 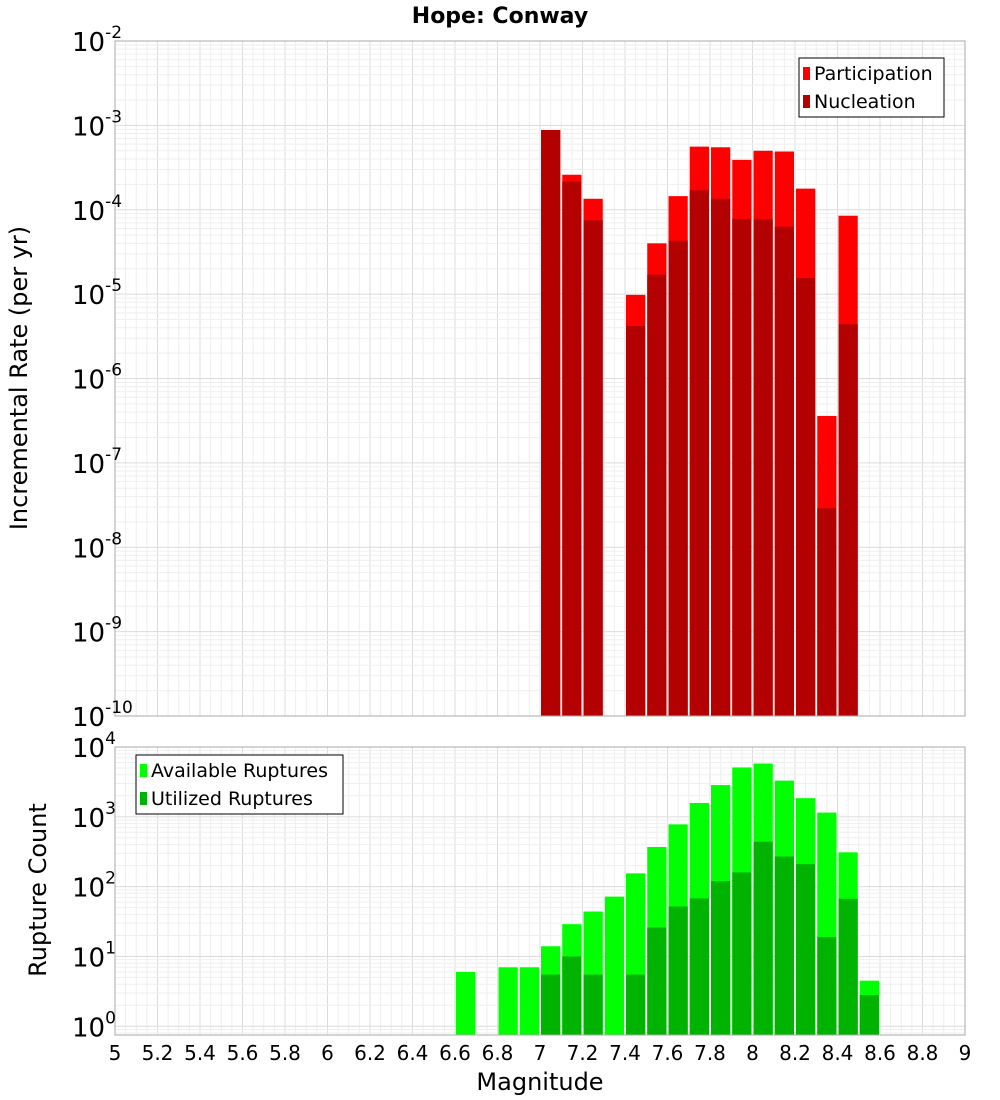 I want to click on bottom-y-tick-label: 10¹, so click(x=94, y=955).